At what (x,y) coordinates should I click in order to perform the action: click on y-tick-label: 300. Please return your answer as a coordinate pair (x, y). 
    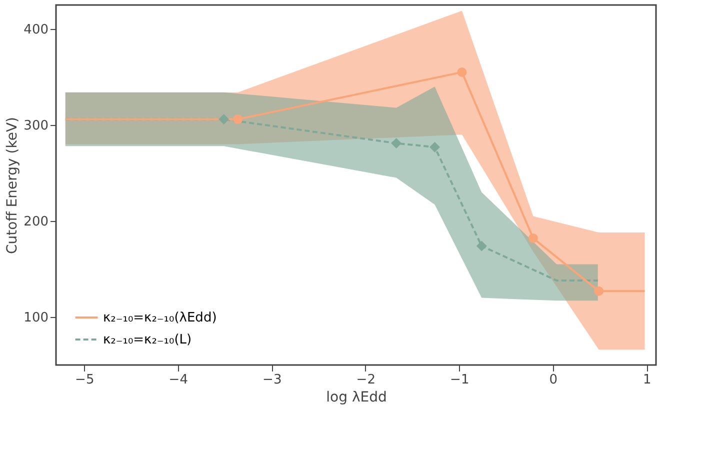
    Looking at the image, I should click on (36, 126).